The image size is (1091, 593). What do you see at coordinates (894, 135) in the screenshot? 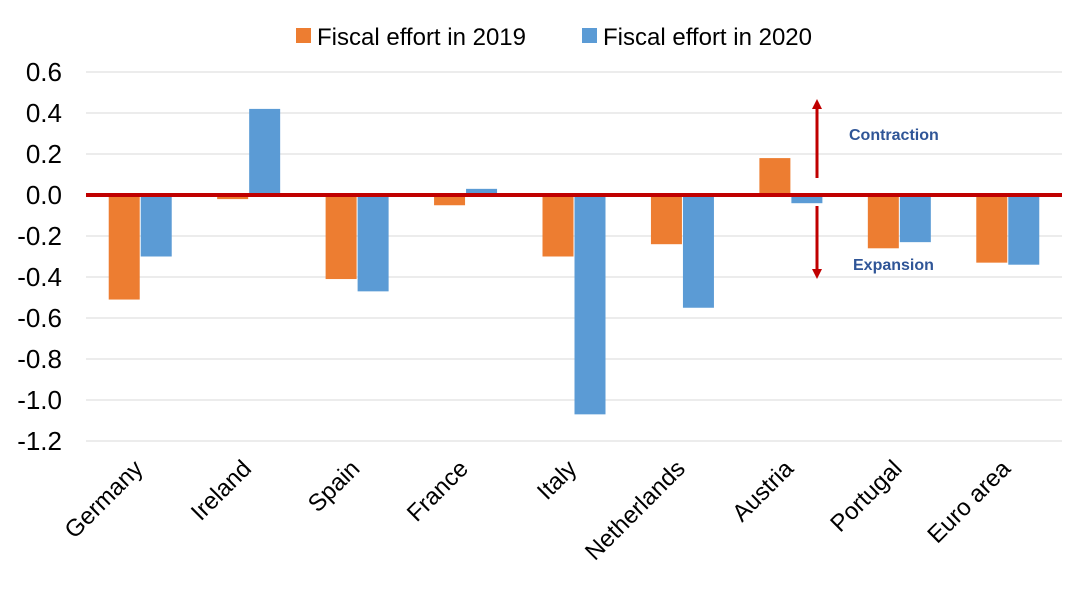
I see `contraction-label: Contraction` at bounding box center [894, 135].